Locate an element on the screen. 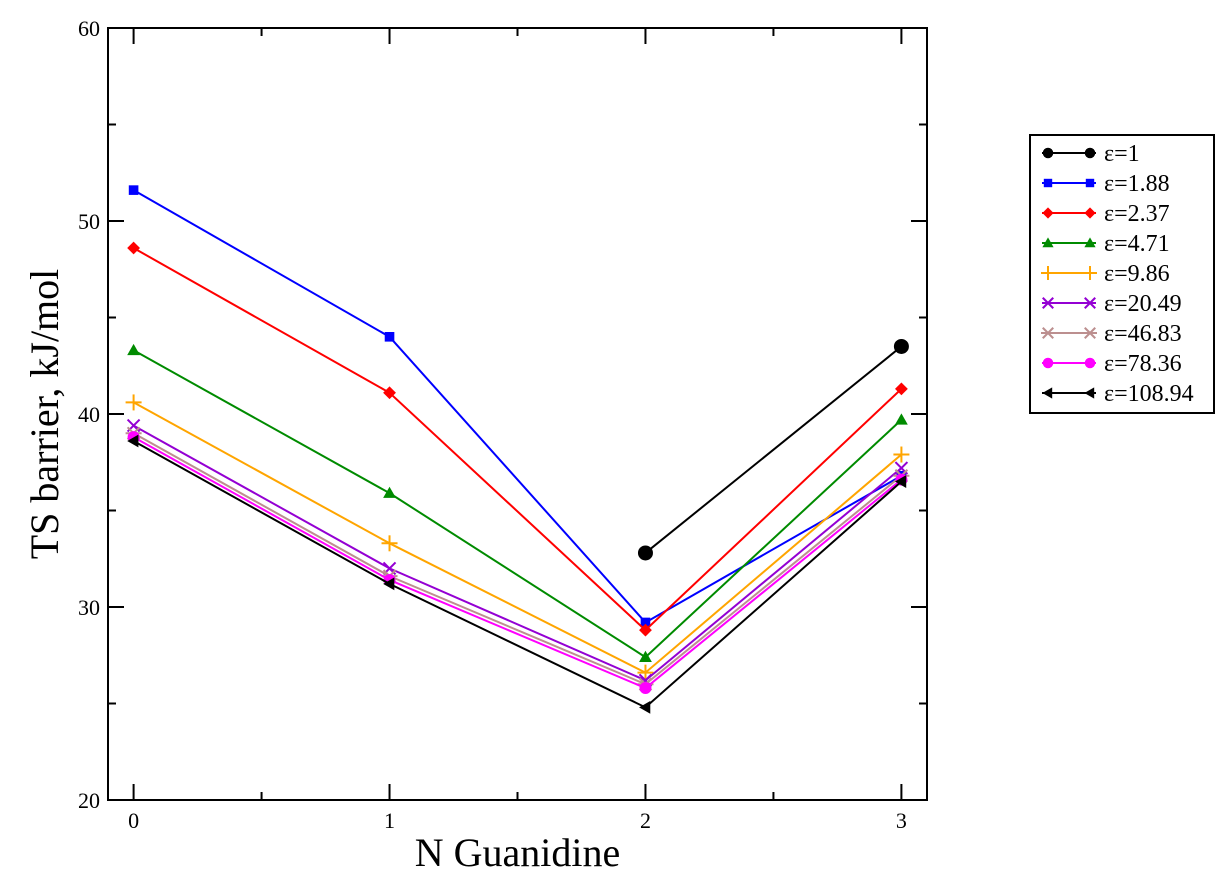 This screenshot has width=1216, height=881. y-tick-label: 50 is located at coordinates (89, 221).